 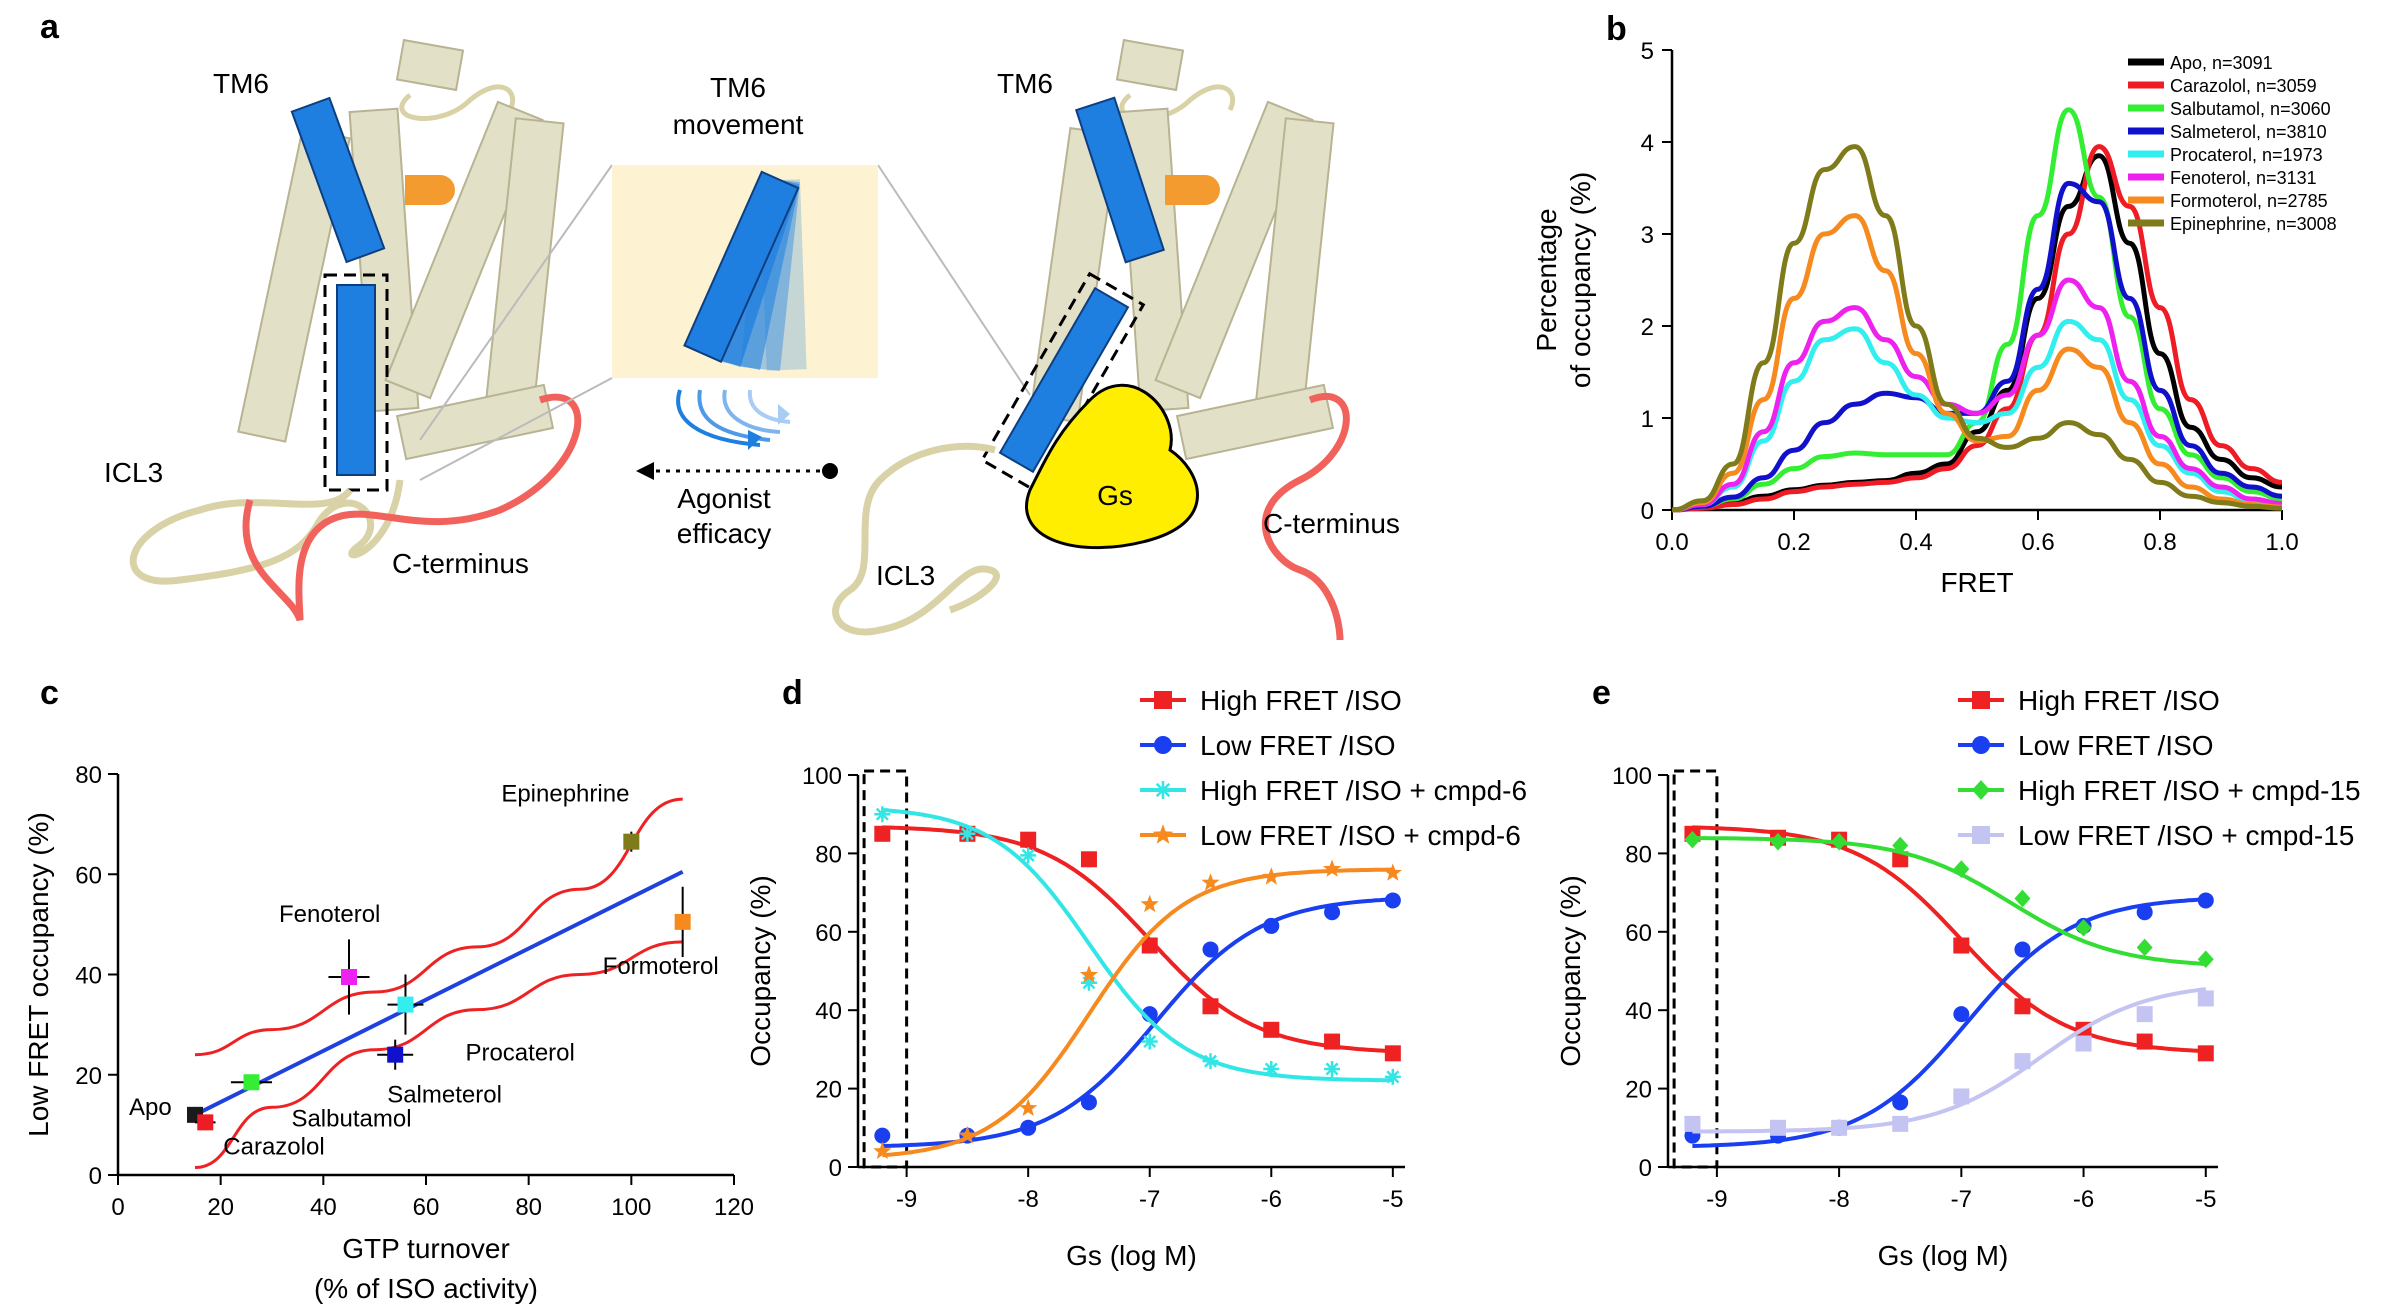 I want to click on y-axis-title-line: of occupancy (%), so click(x=1580, y=280).